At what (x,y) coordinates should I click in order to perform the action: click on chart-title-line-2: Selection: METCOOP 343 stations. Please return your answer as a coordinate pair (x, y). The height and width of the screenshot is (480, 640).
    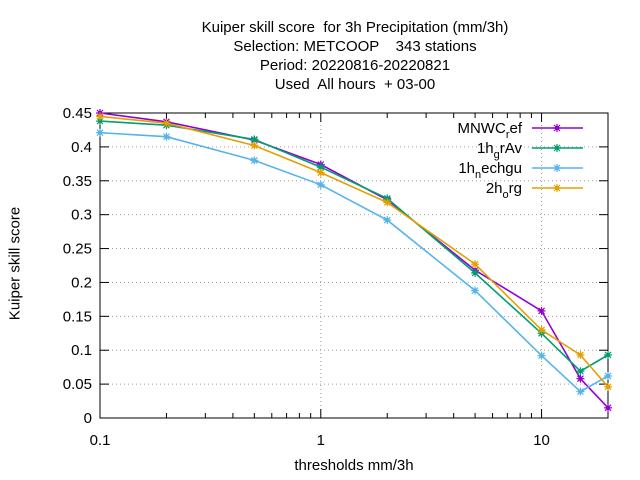
    Looking at the image, I should click on (355, 46).